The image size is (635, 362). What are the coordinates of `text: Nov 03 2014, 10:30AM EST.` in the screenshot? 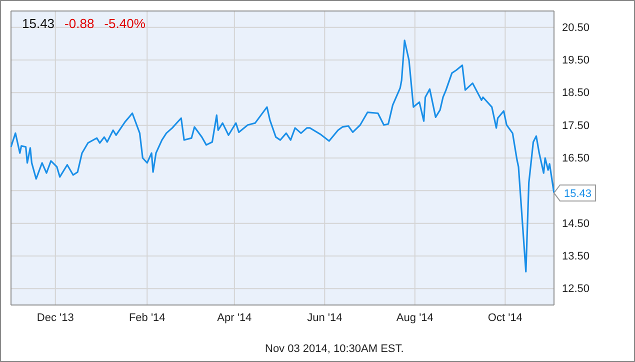 It's located at (334, 349).